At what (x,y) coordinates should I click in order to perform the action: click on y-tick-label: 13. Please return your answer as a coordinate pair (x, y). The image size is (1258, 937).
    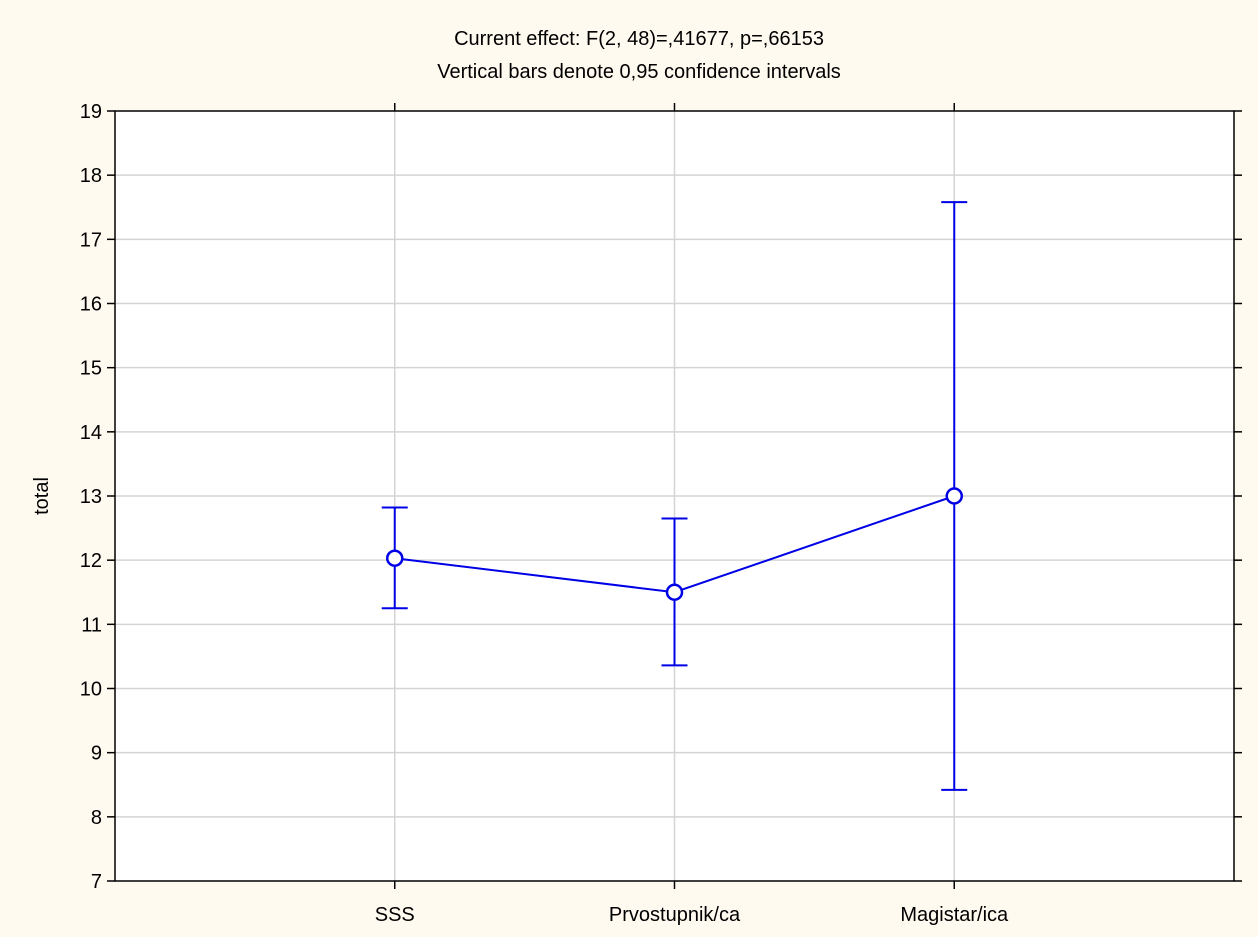
    Looking at the image, I should click on (91, 497).